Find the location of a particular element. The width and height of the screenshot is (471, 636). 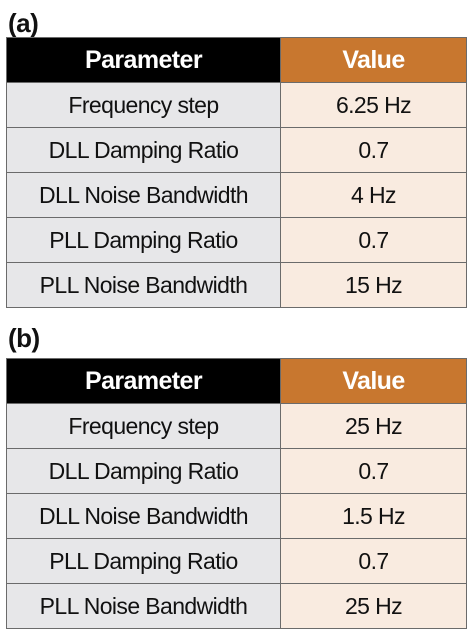

value-cell: 15 Hz is located at coordinates (373, 285).